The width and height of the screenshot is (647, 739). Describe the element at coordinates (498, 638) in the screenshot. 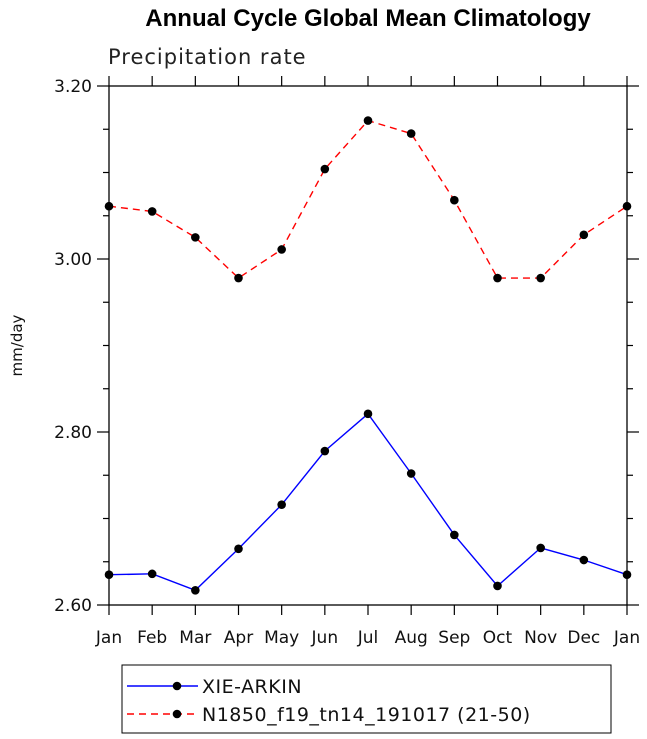

I see `x-tick-label: Oct` at that location.